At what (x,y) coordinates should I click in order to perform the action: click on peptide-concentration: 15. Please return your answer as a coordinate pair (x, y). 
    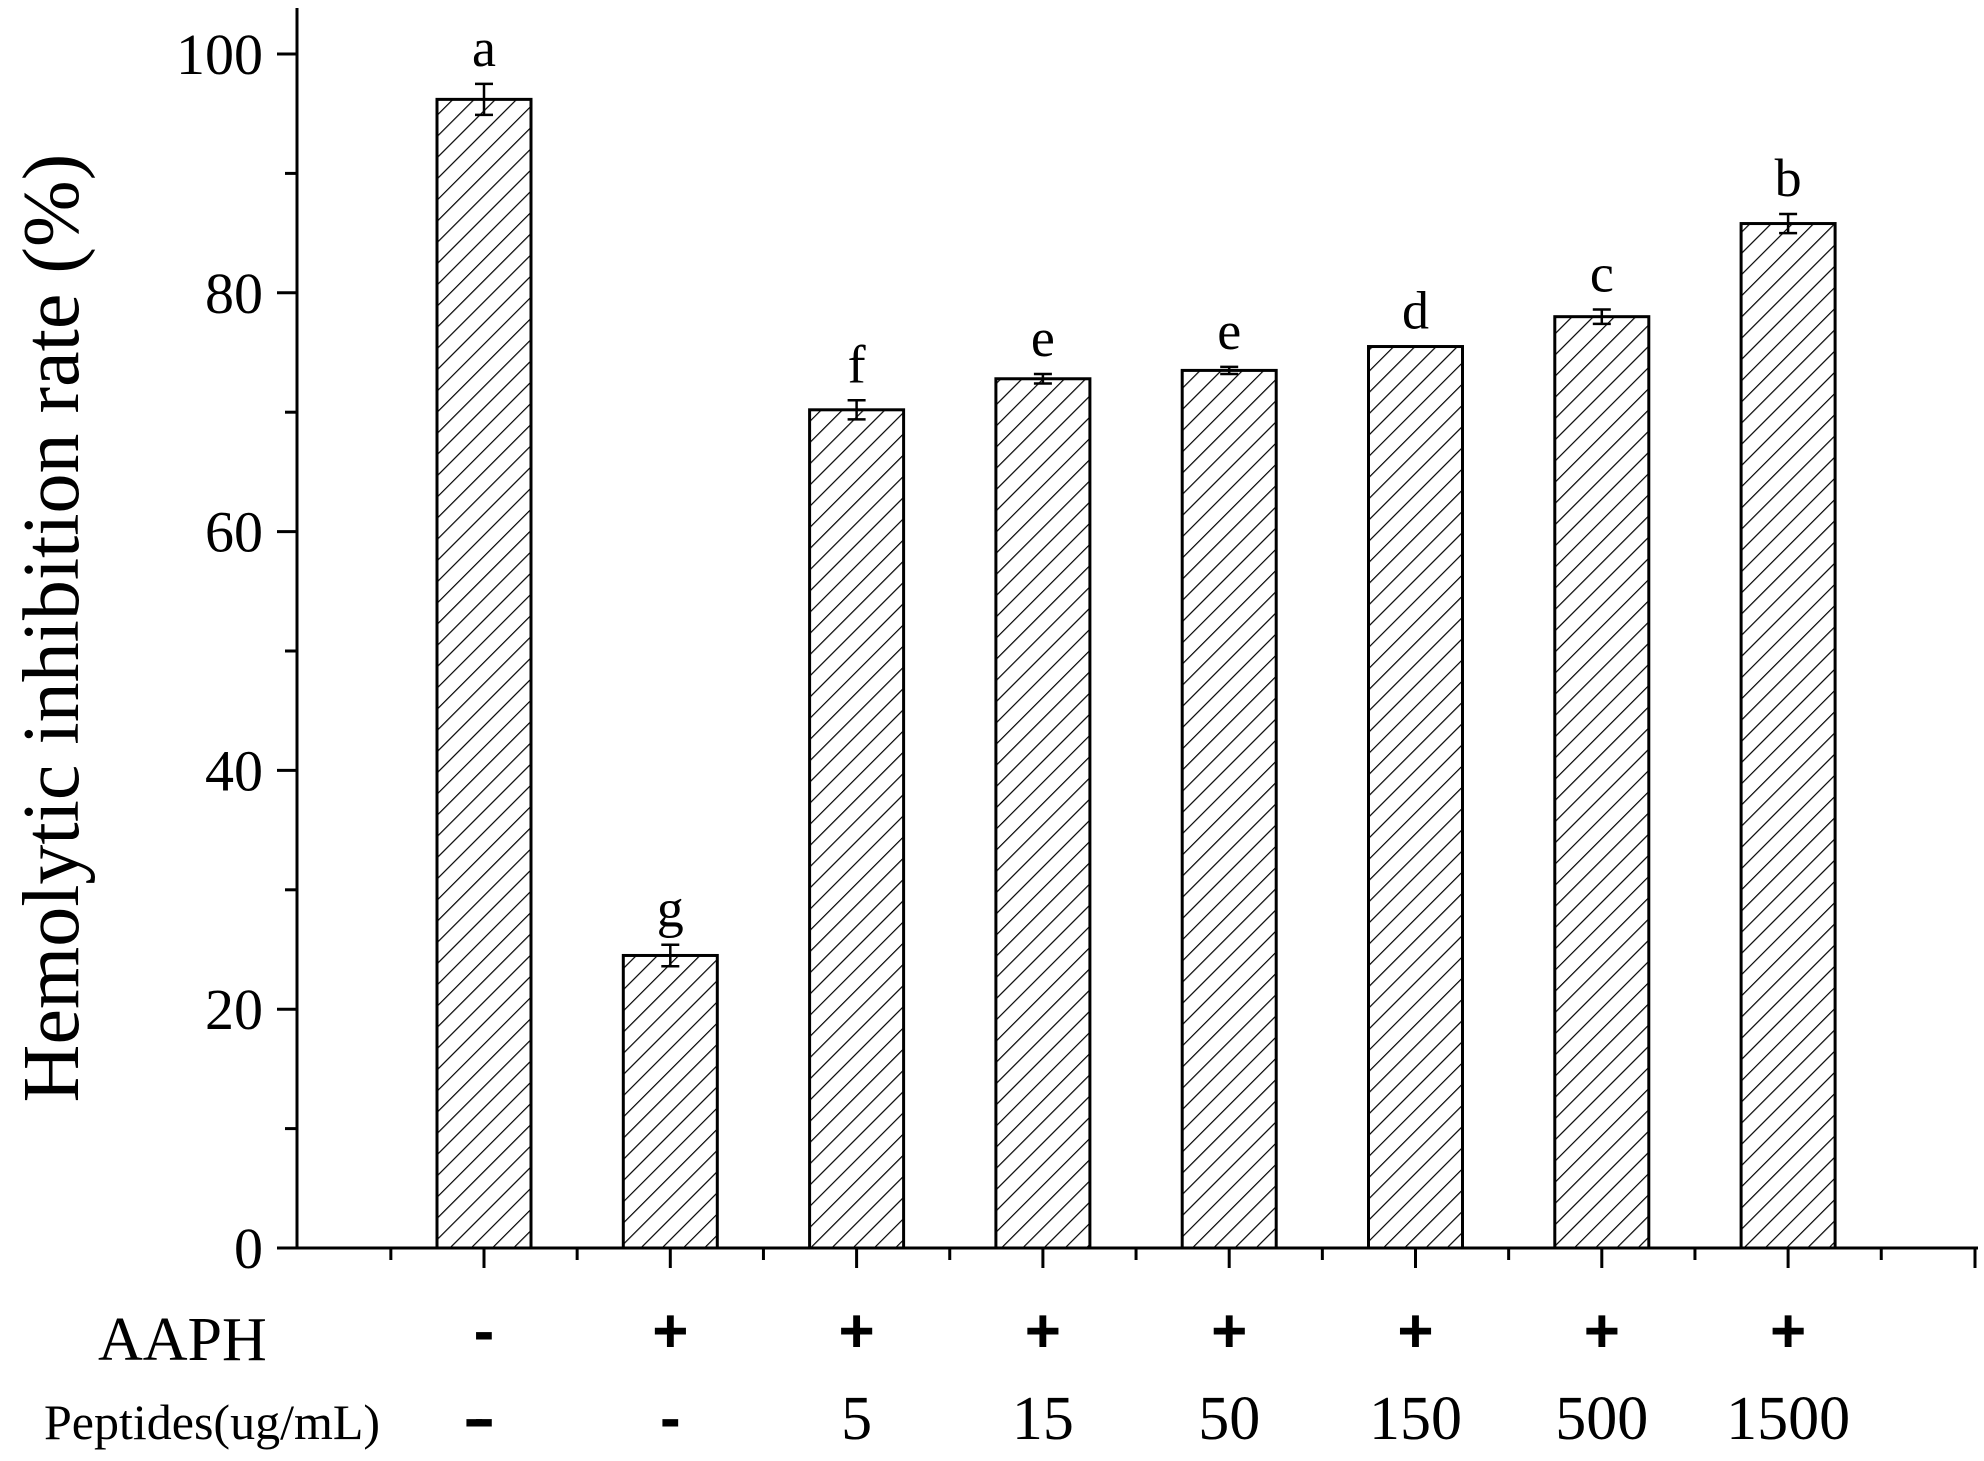
    Looking at the image, I should click on (1043, 1419).